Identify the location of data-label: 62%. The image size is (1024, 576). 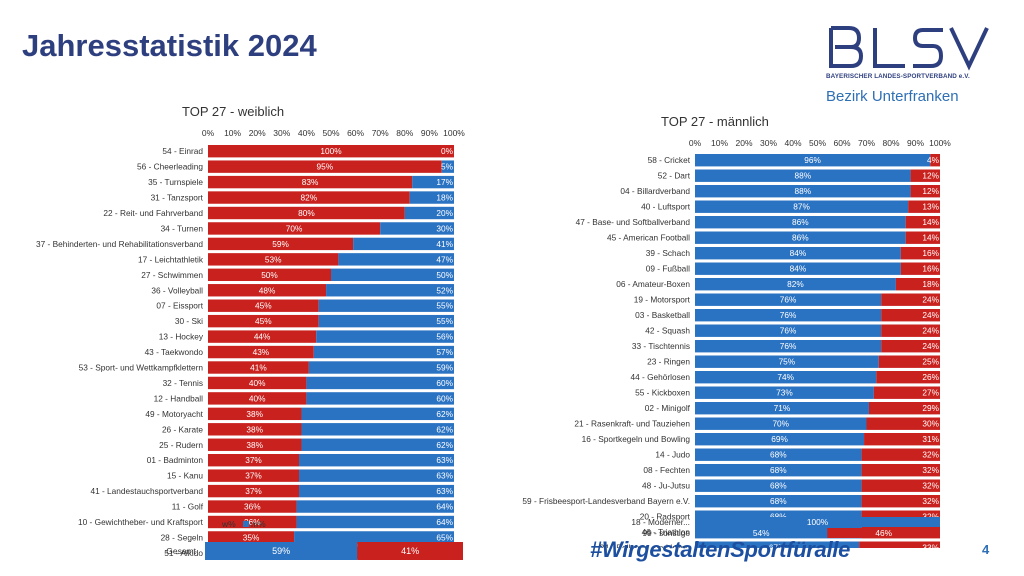
(444, 414).